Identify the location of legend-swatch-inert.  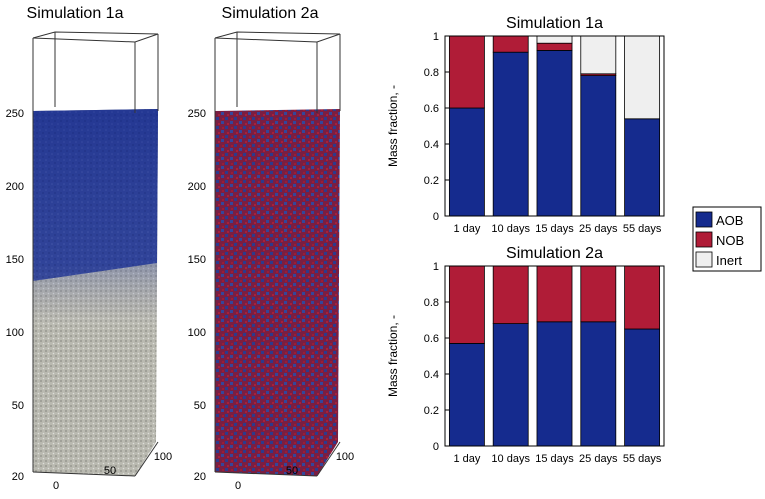
(704, 259).